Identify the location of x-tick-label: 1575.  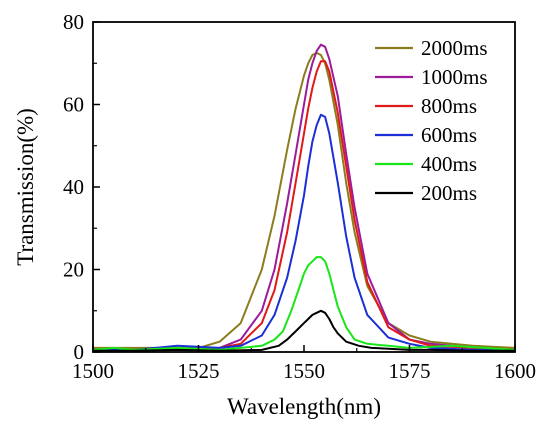
(410, 371).